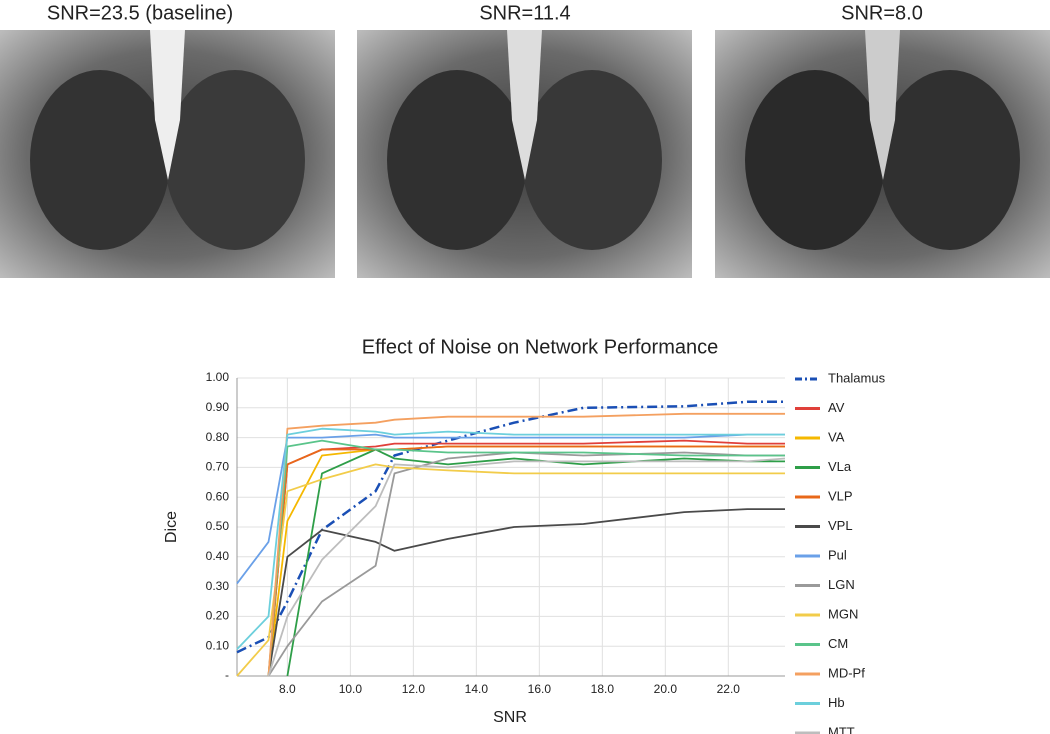 The width and height of the screenshot is (1050, 734). What do you see at coordinates (836, 407) in the screenshot?
I see `legend-label: AV` at bounding box center [836, 407].